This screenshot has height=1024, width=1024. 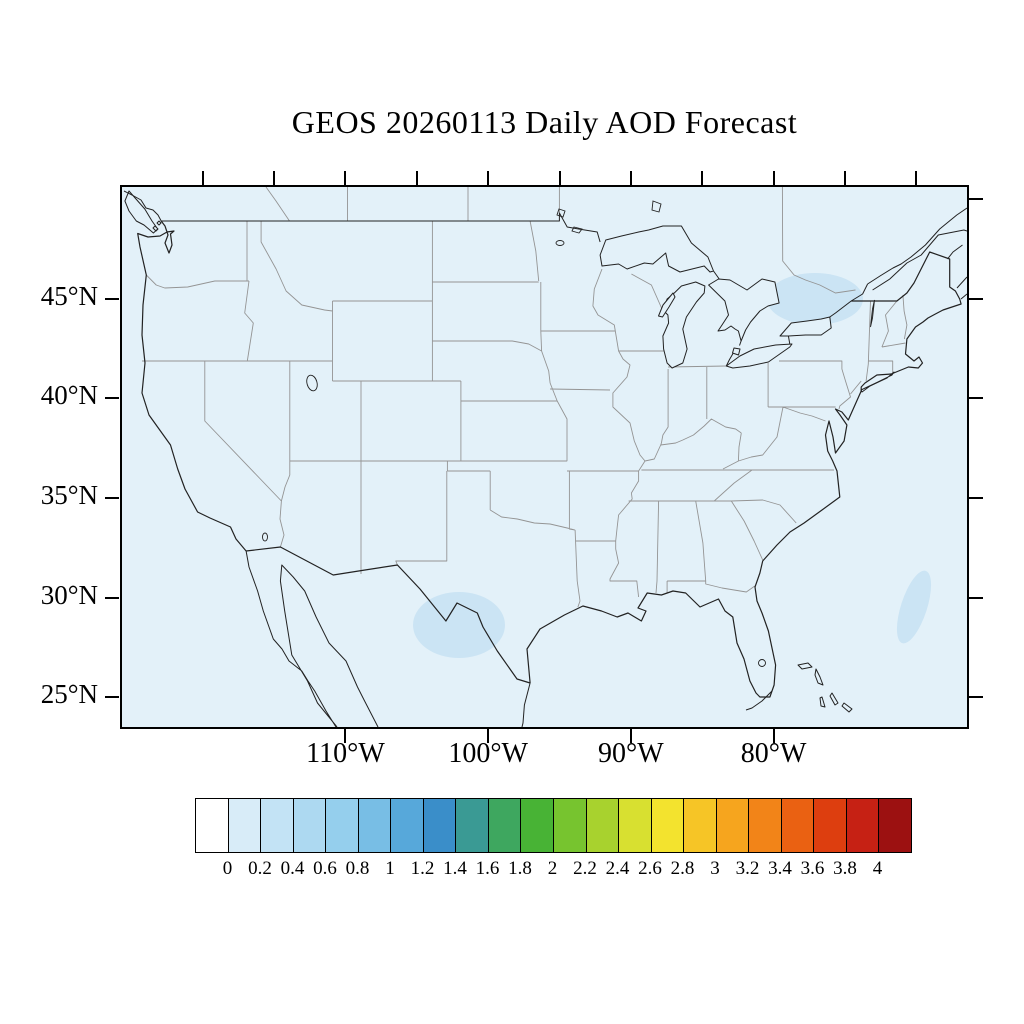 I want to click on lake-michigan, so click(x=684, y=325).